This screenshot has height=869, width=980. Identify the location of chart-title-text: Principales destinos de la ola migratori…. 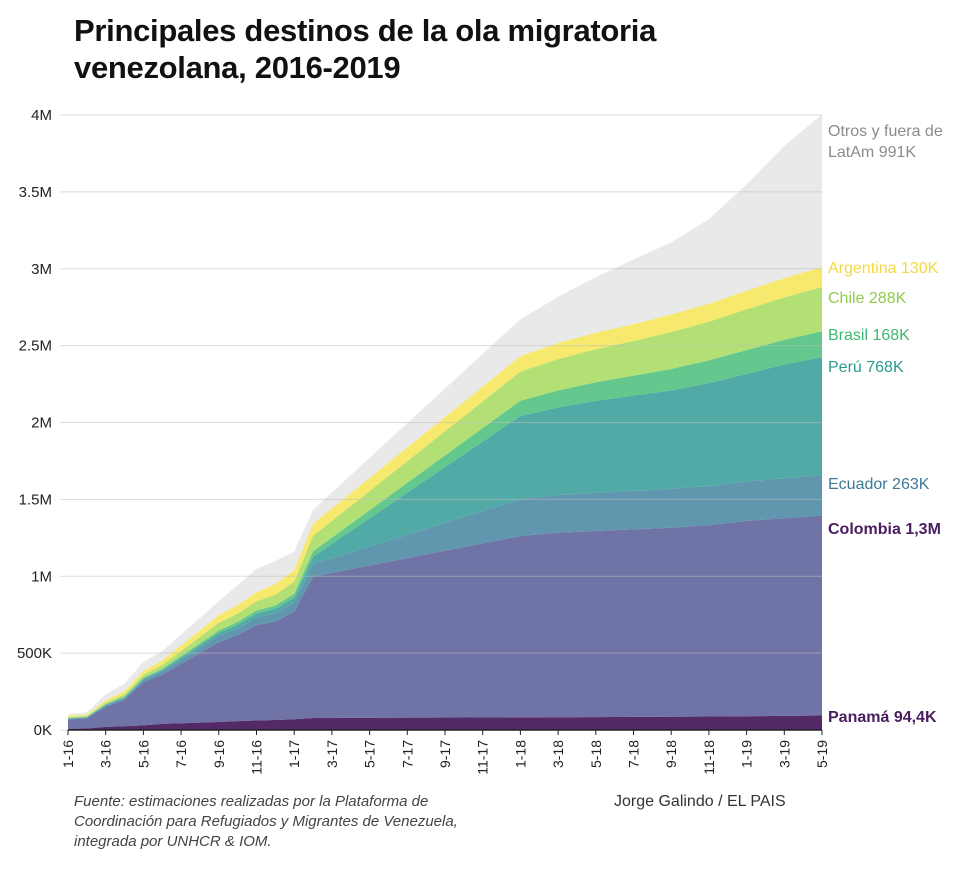
(365, 49).